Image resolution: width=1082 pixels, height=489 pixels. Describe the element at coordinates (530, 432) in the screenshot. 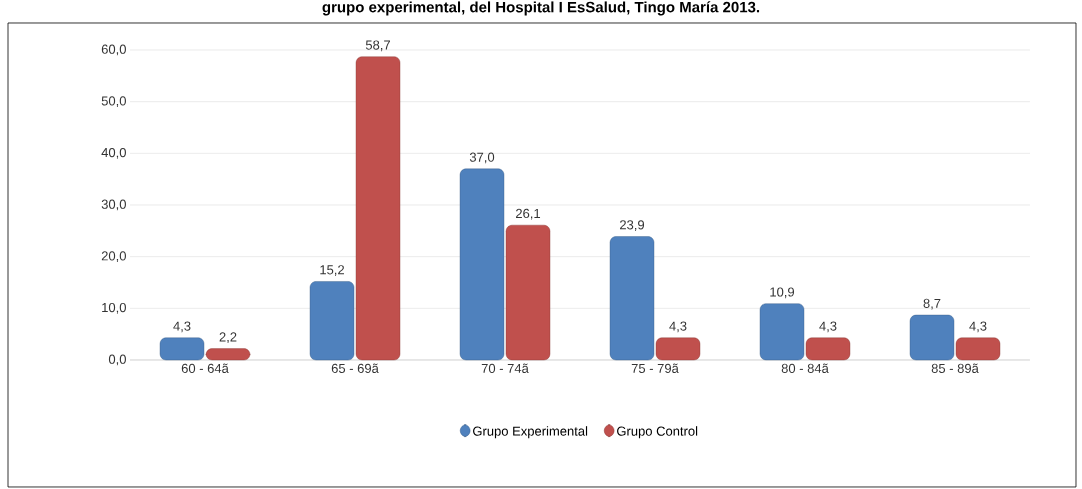

I see `legend-label: Grupo Experimental` at that location.